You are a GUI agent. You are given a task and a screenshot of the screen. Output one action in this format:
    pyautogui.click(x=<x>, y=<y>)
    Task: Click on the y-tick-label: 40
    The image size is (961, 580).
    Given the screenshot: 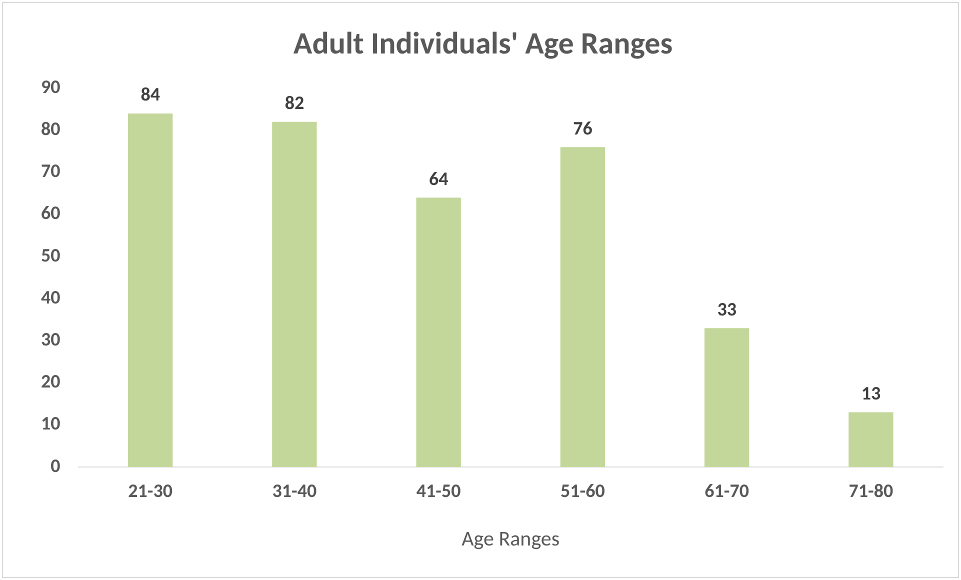 What is the action you would take?
    pyautogui.click(x=50, y=298)
    